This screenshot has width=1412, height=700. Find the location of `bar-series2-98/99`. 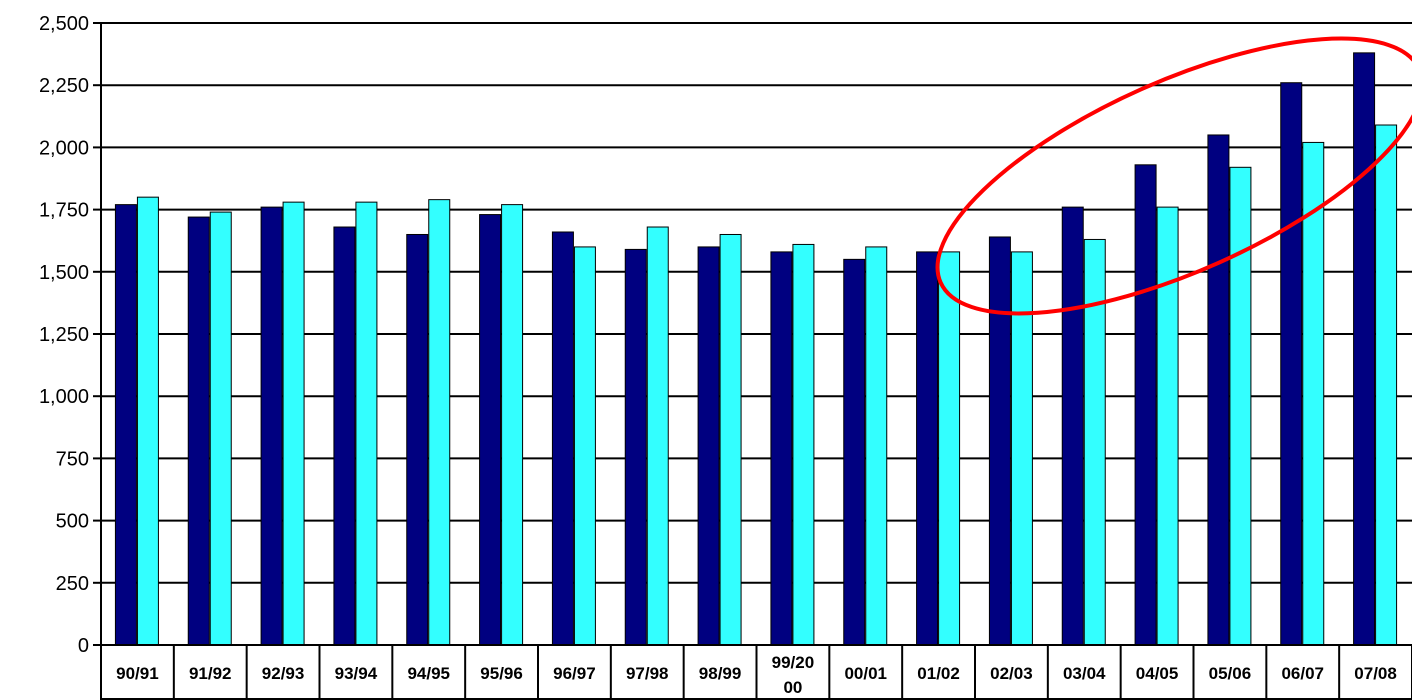

bar-series2-98/99 is located at coordinates (730, 439).